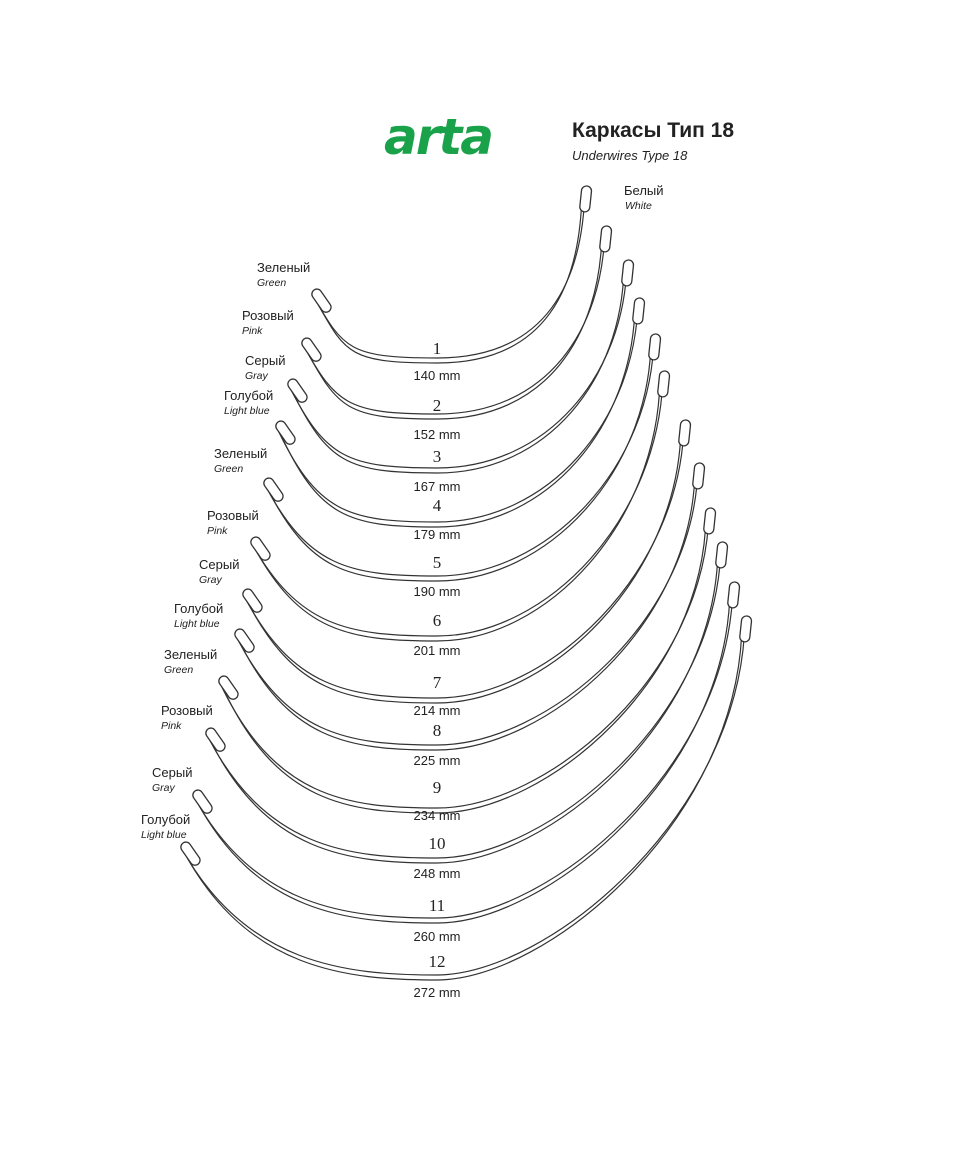 This screenshot has width=960, height=1156. I want to click on wire-length: 234 mm, so click(437, 815).